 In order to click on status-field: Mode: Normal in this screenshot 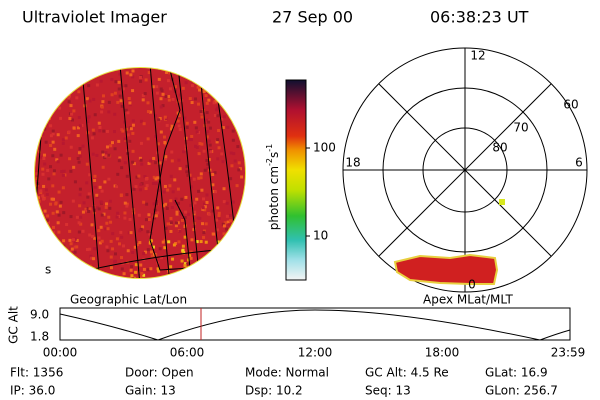, I will do `click(287, 373)`.